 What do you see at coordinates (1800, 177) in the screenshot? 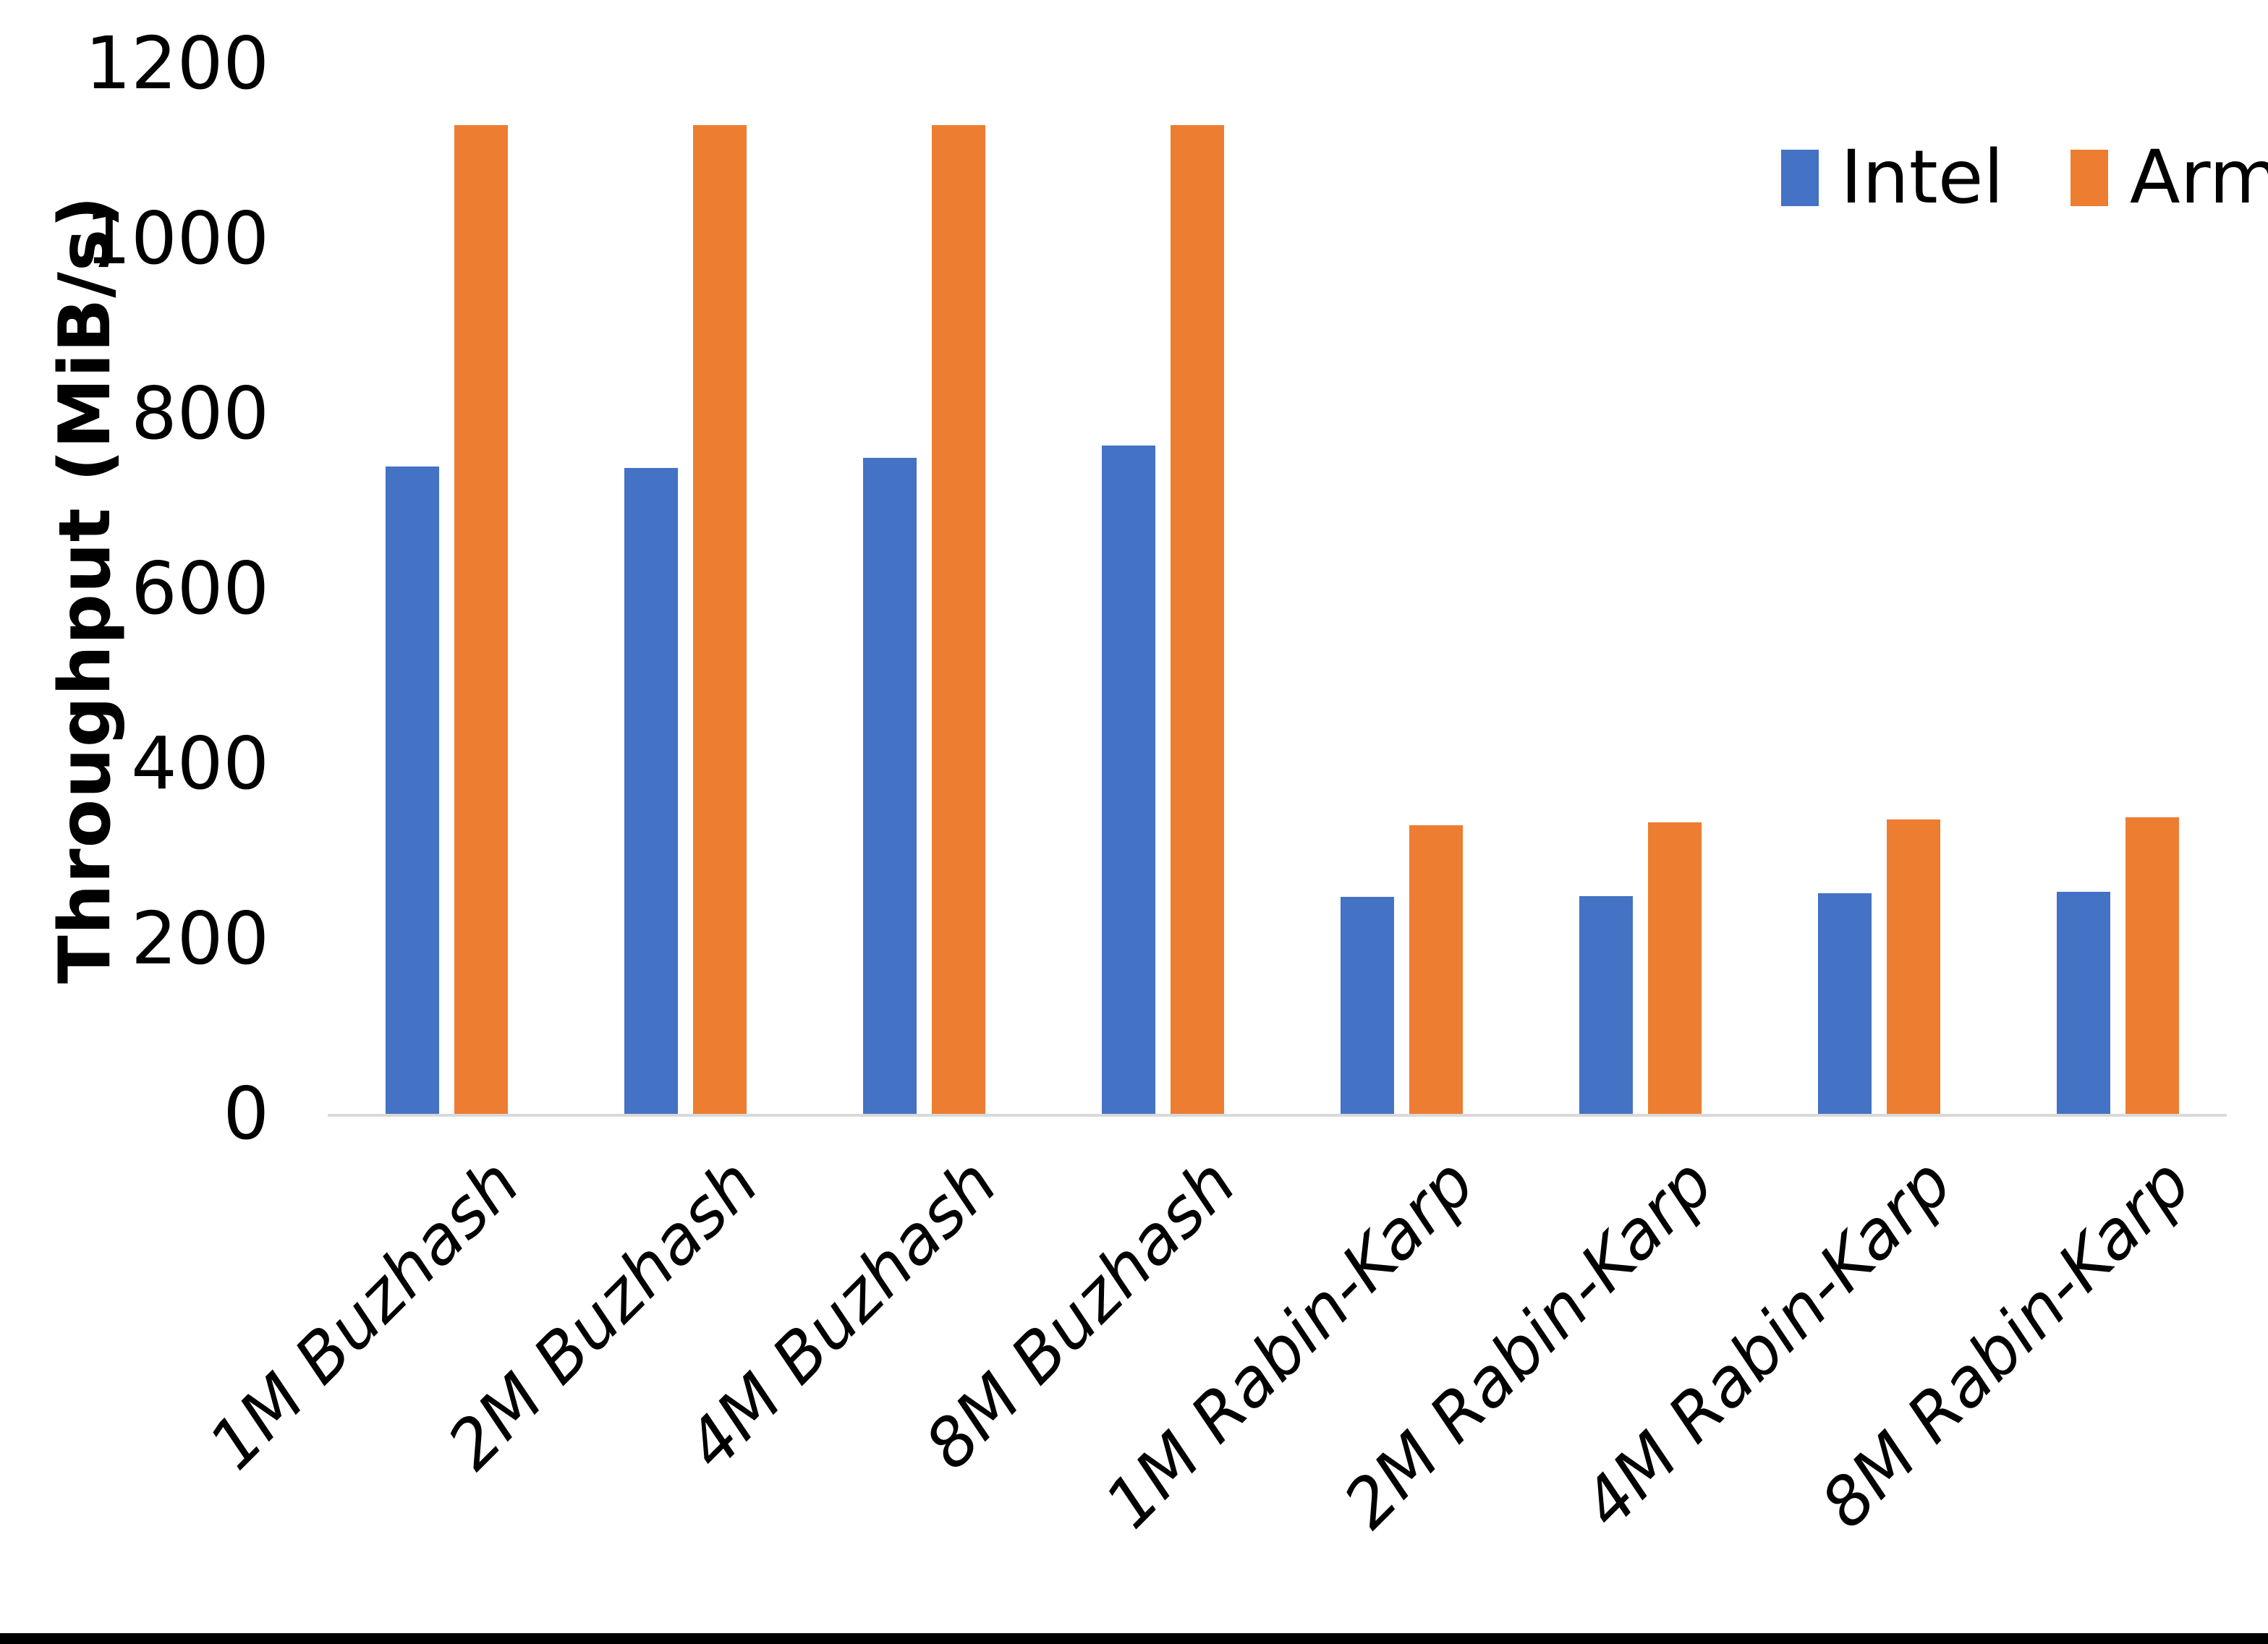
I see `intel-series-swatch` at bounding box center [1800, 177].